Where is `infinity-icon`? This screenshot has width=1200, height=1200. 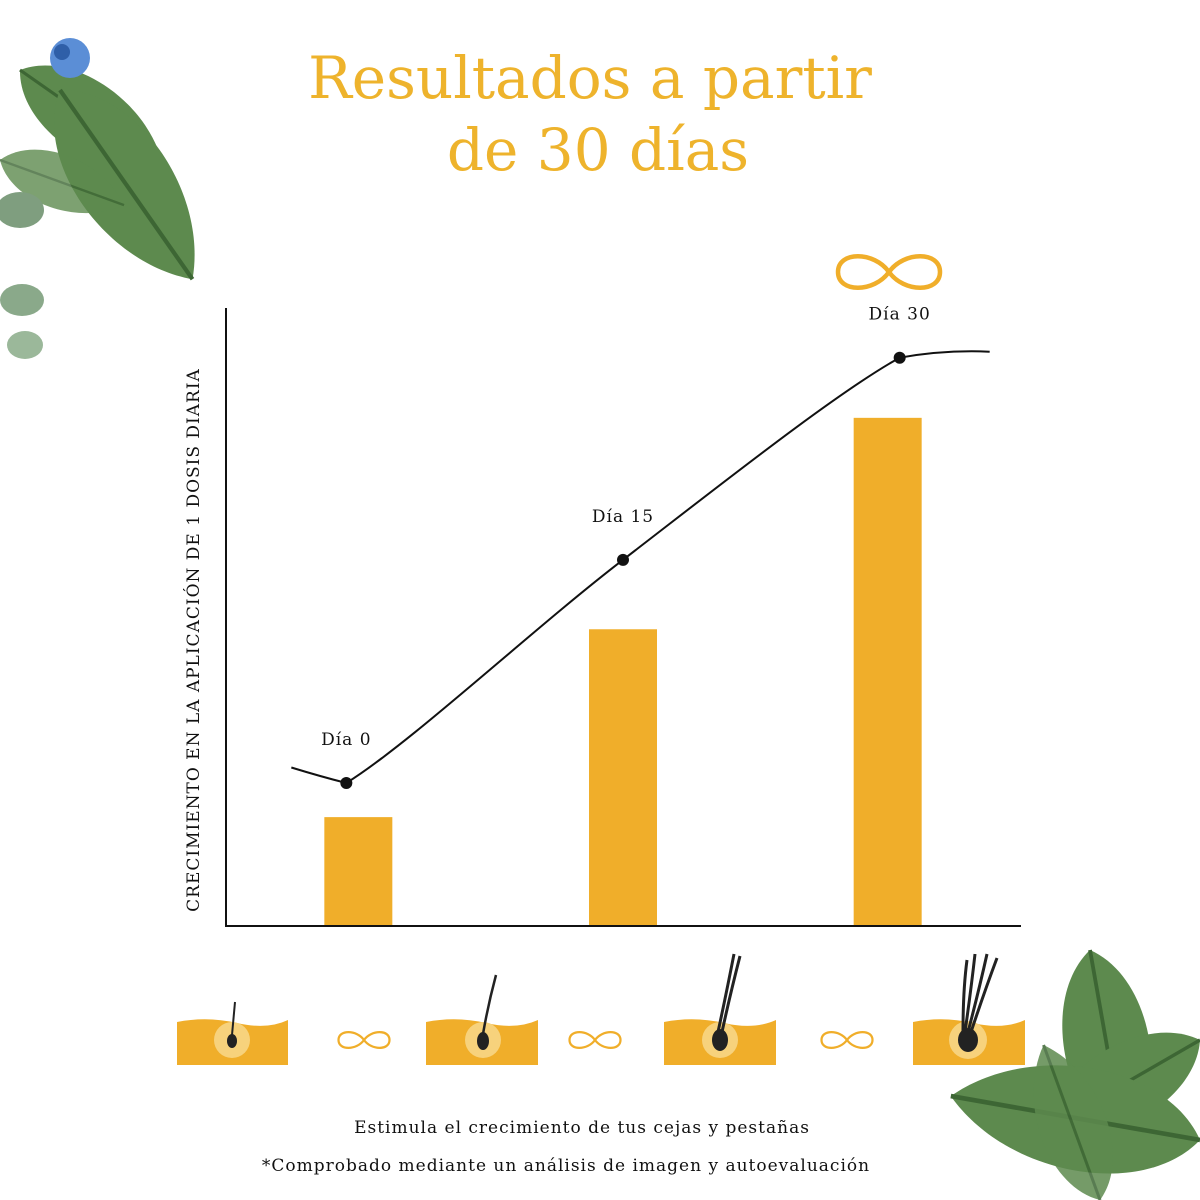
infinity-icon is located at coordinates (889, 272).